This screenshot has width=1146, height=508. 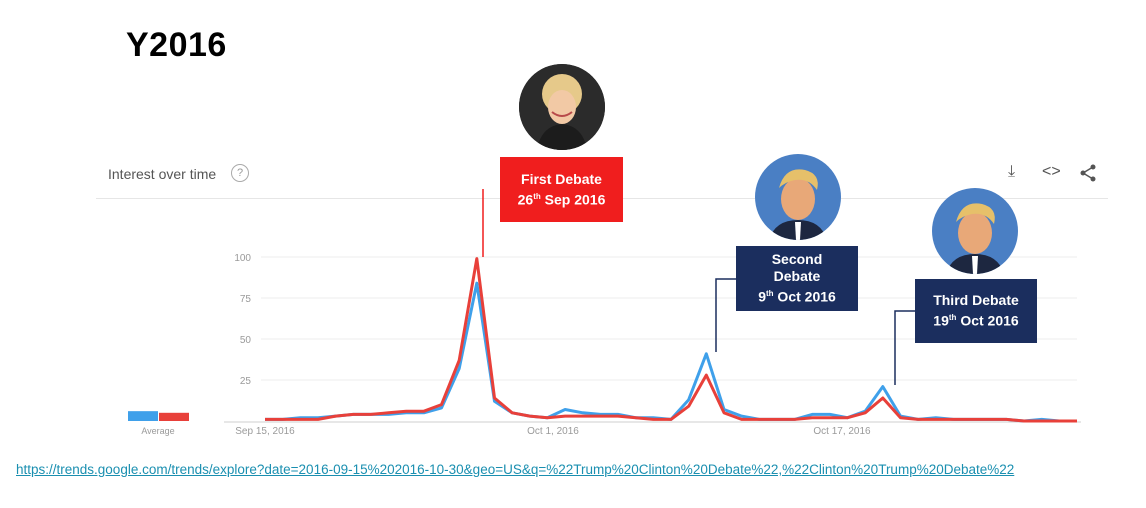 I want to click on y-tick-label: 25, so click(x=246, y=381).